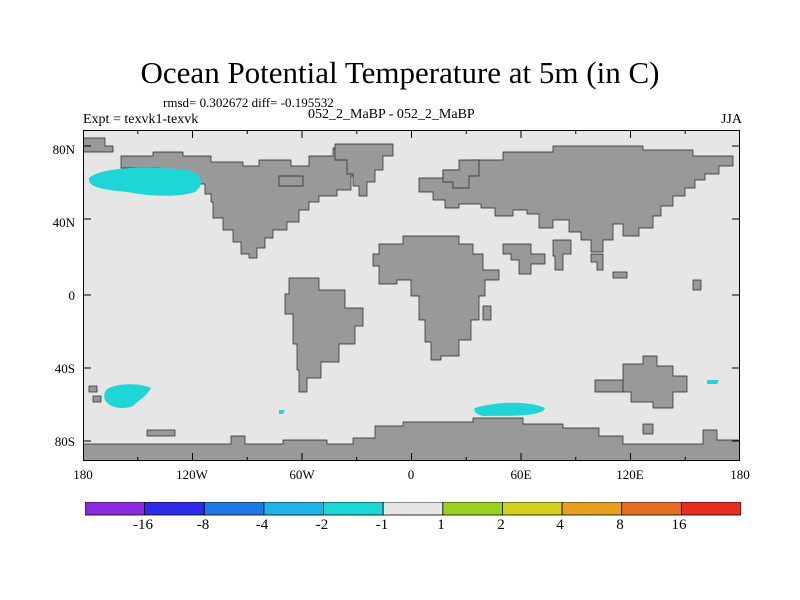  What do you see at coordinates (411, 439) in the screenshot?
I see `land-antarctica` at bounding box center [411, 439].